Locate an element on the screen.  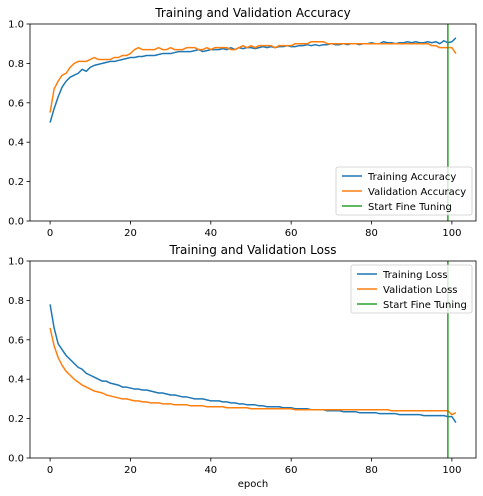
accuracy-series-training-line is located at coordinates (253, 80).